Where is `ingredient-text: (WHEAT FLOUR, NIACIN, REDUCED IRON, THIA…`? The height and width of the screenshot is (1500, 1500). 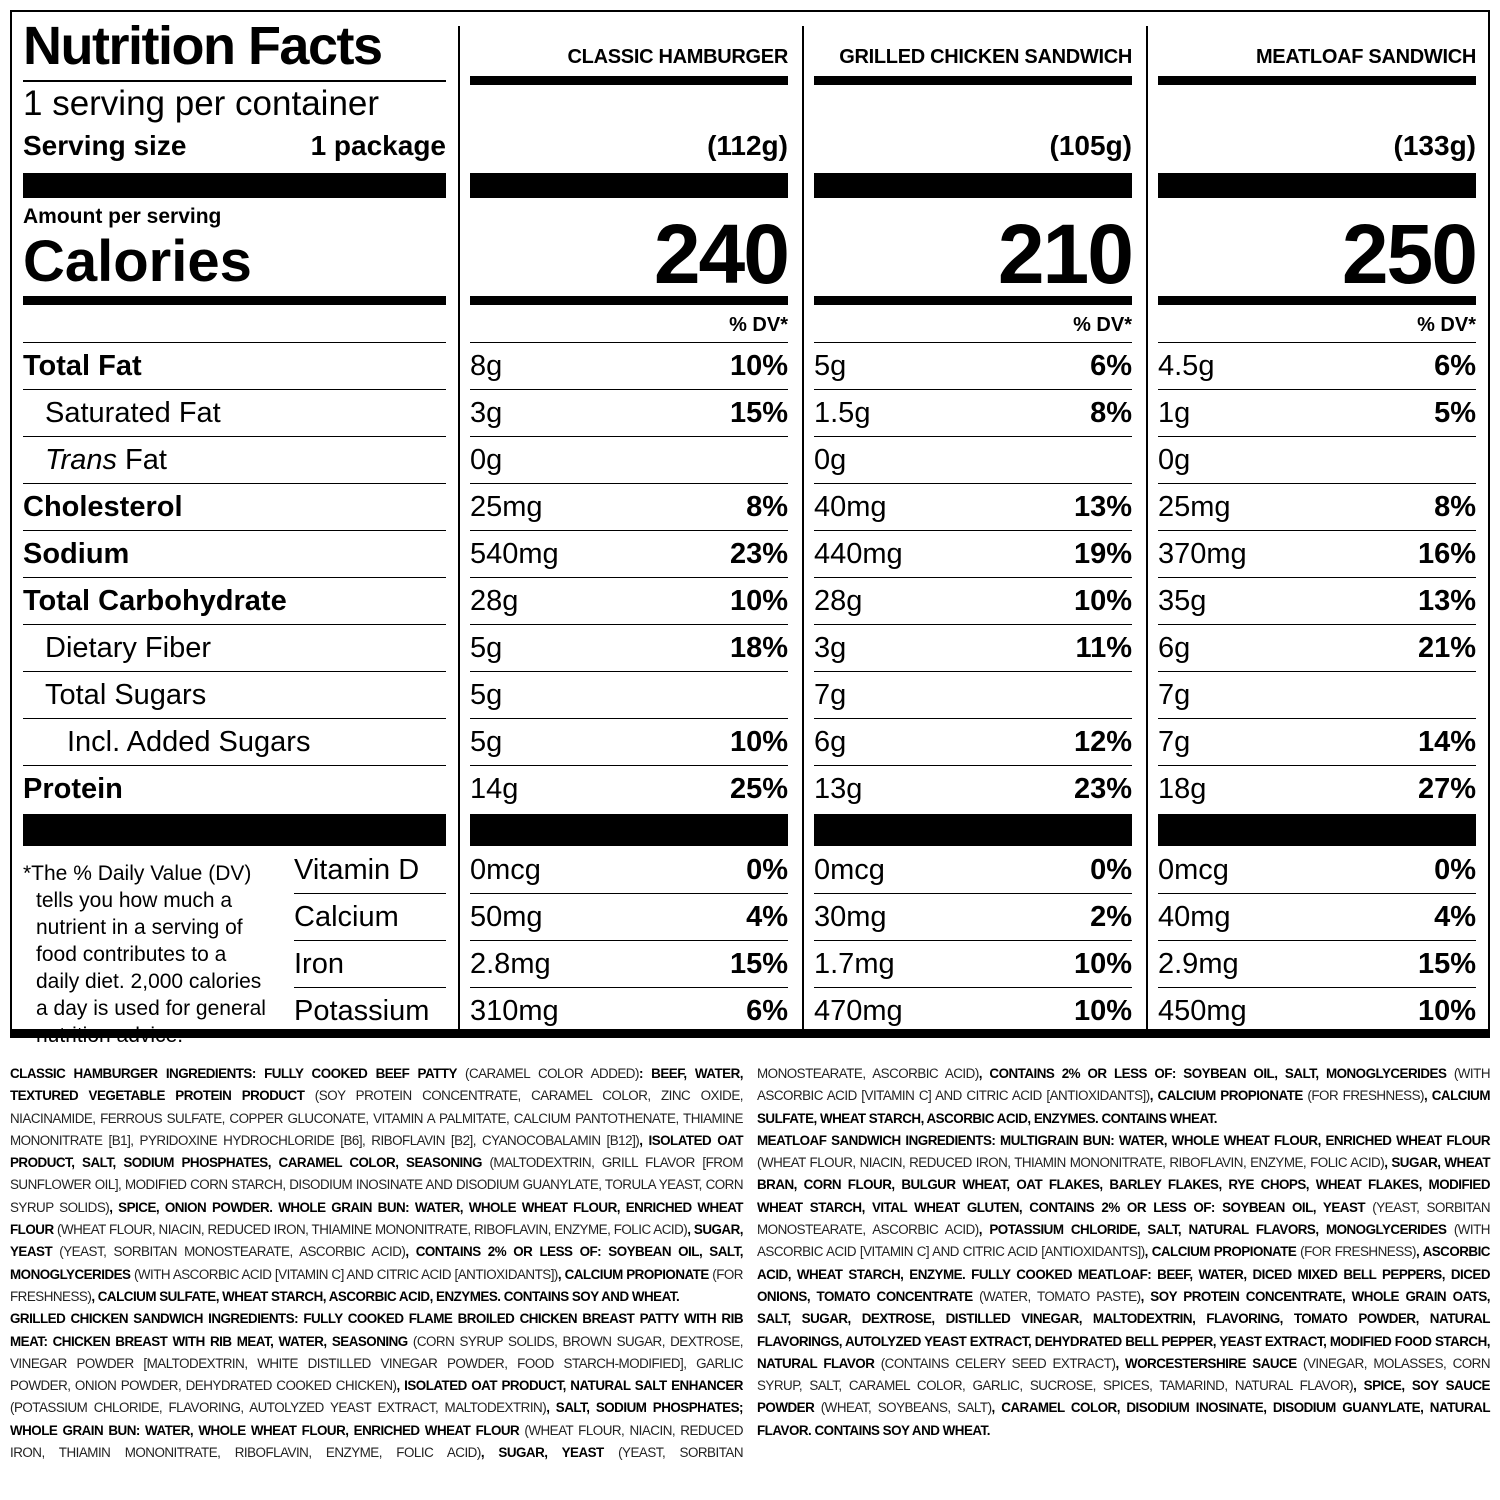
ingredient-text: (WHEAT FLOUR, NIACIN, REDUCED IRON, THIA… is located at coordinates (372, 1230).